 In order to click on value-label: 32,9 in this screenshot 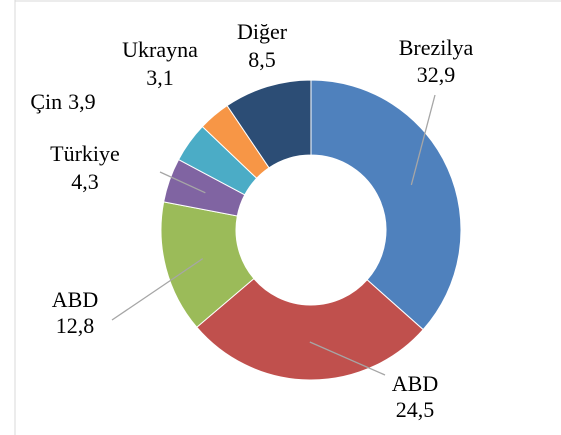, I will do `click(436, 74)`.